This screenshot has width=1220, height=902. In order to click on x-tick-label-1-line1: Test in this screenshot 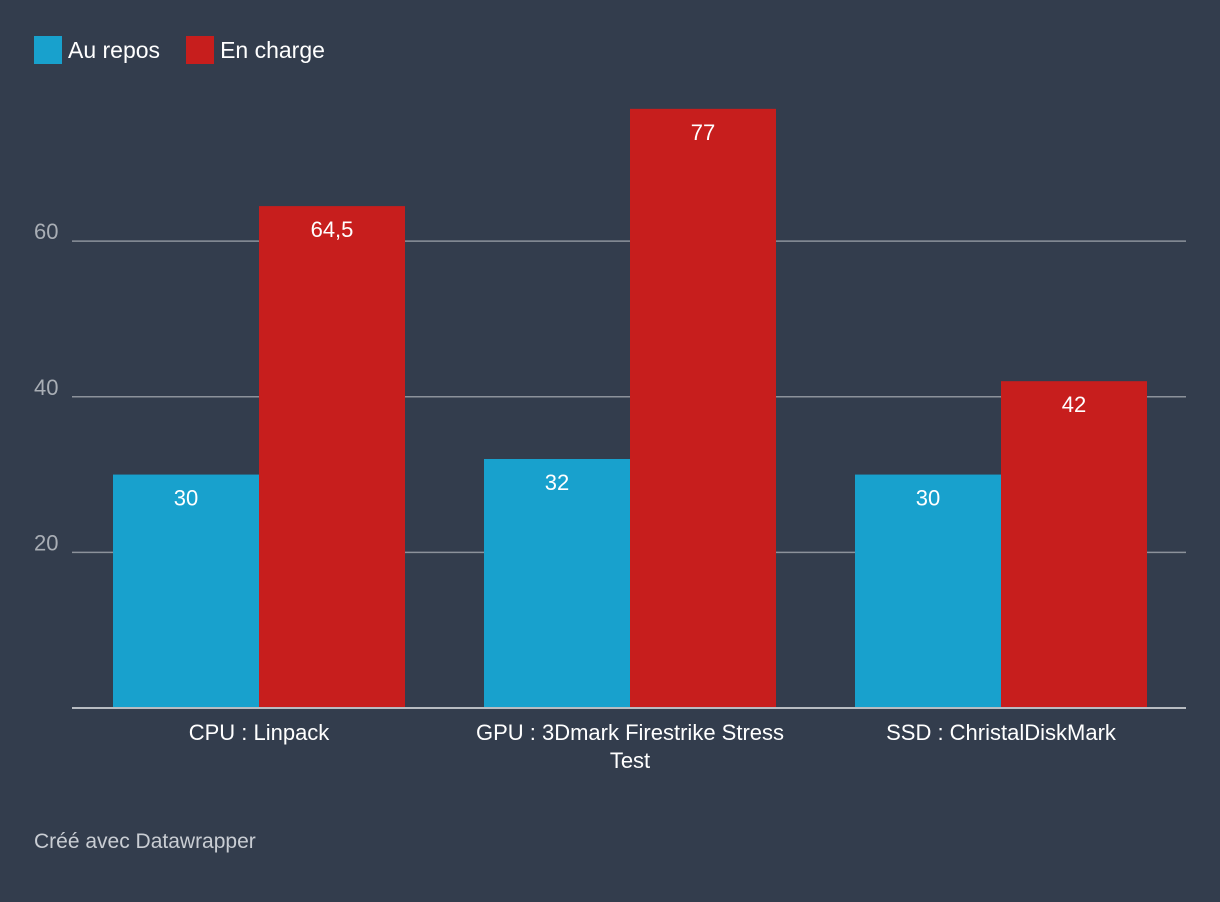, I will do `click(630, 760)`.